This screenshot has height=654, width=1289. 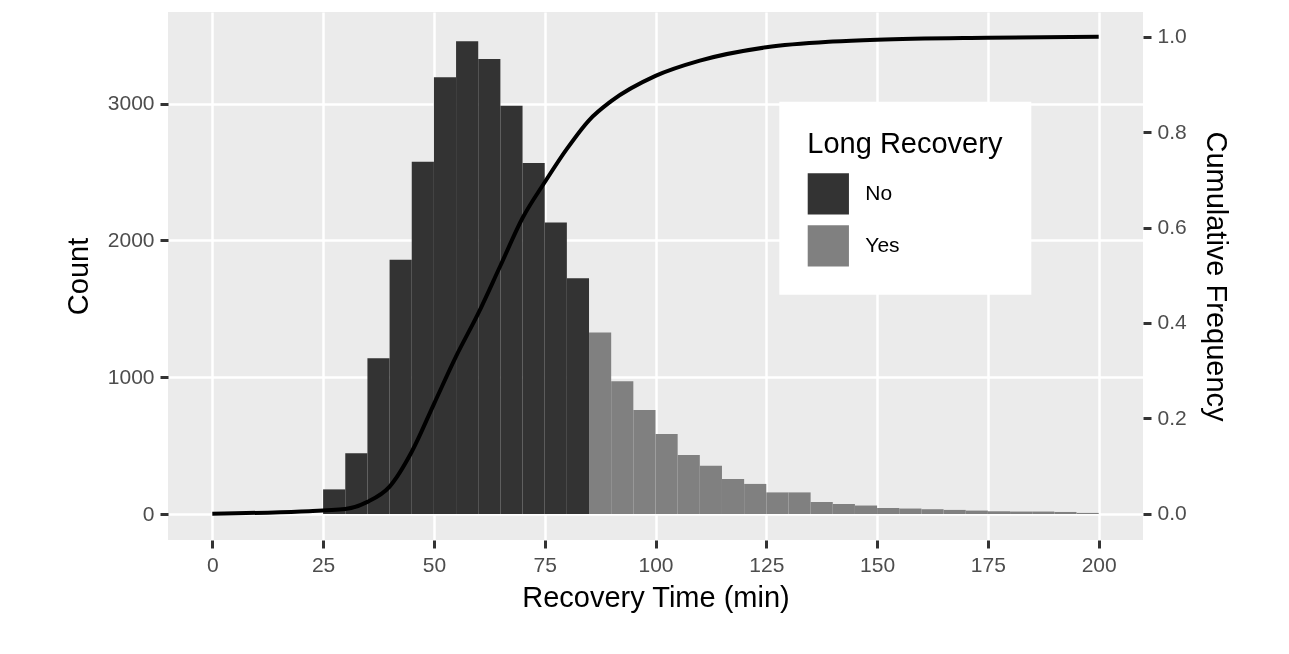 I want to click on legend-label: Yes, so click(x=882, y=244).